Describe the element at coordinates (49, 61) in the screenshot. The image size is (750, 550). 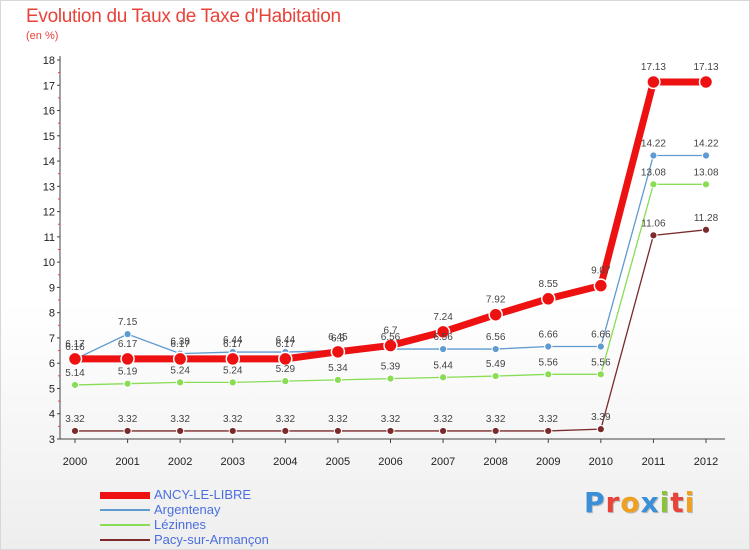
I see `y-tick-label: 18` at that location.